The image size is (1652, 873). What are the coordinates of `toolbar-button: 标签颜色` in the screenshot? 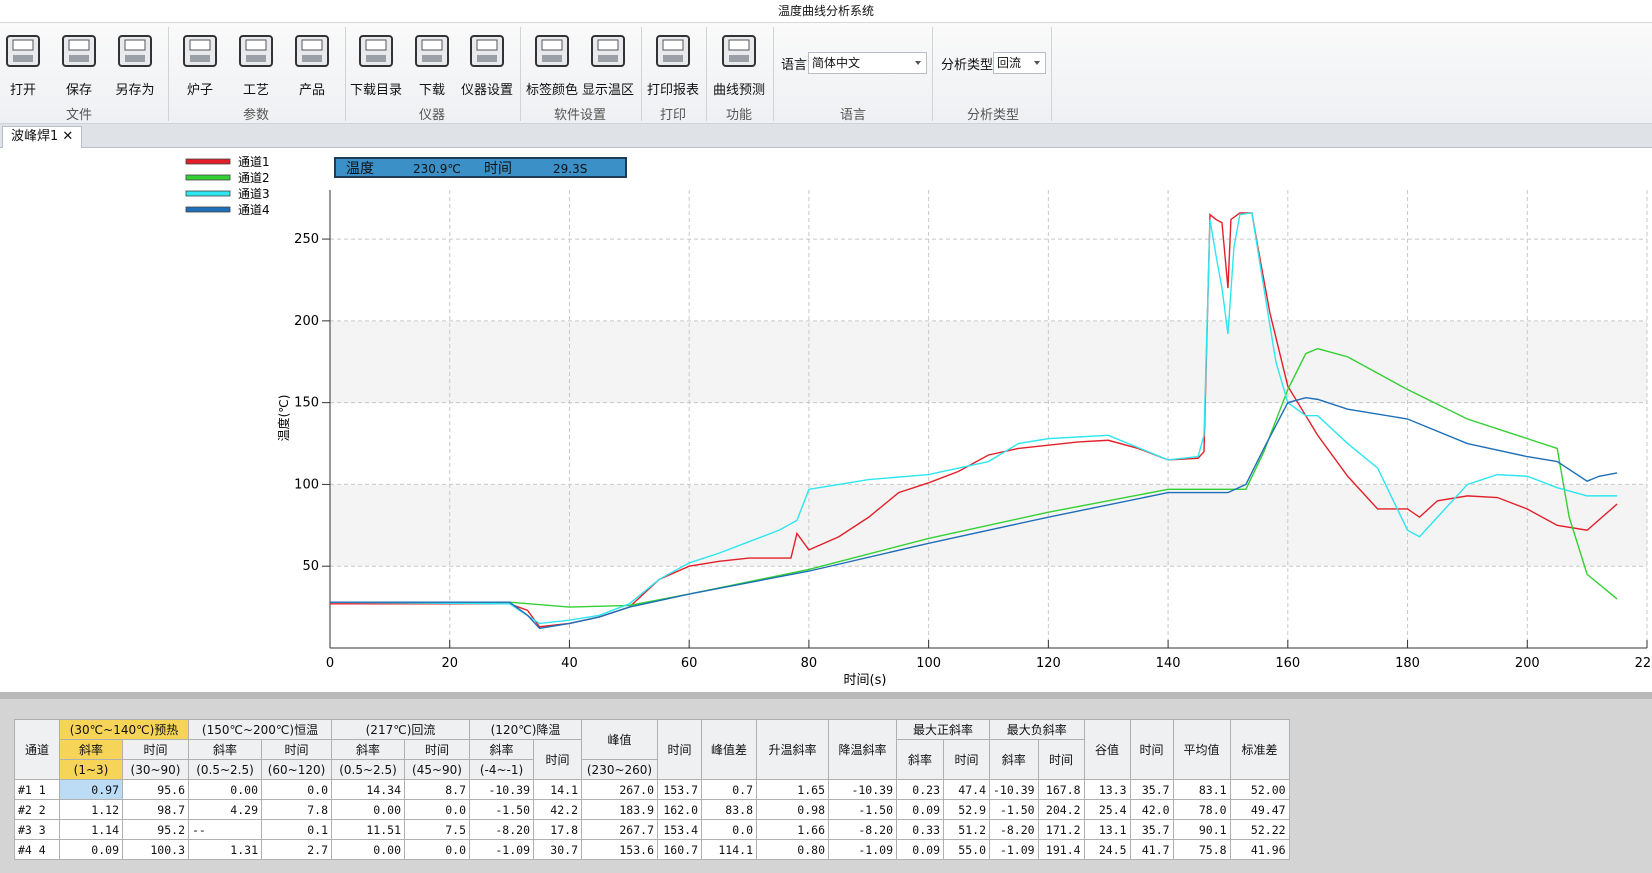 It's located at (552, 64).